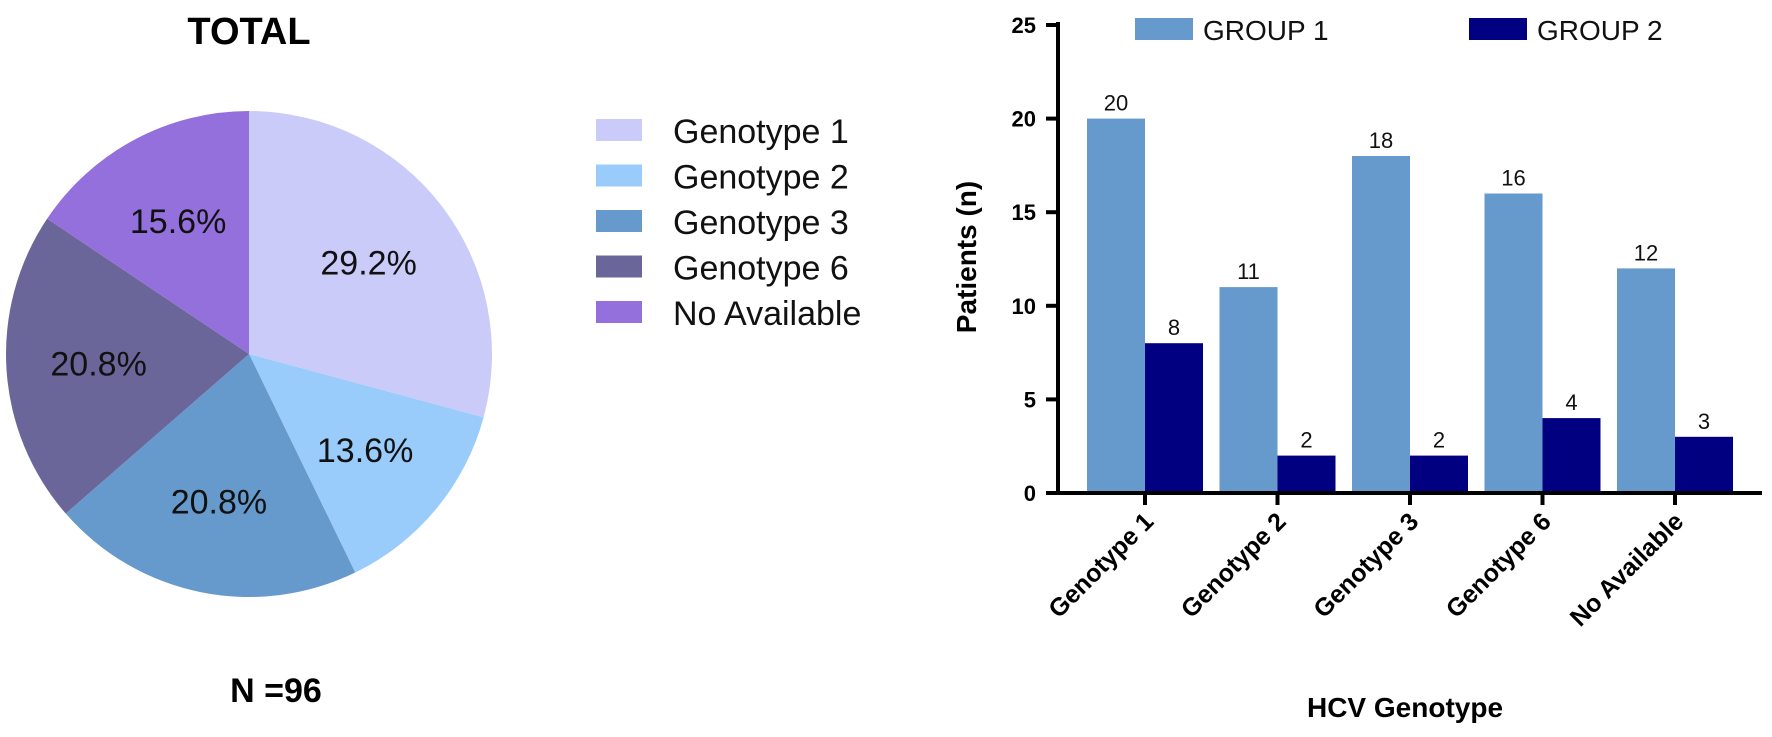 This screenshot has height=737, width=1772. Describe the element at coordinates (365, 451) in the screenshot. I see `pie-slice-label-genotype-2: 13.6%` at that location.